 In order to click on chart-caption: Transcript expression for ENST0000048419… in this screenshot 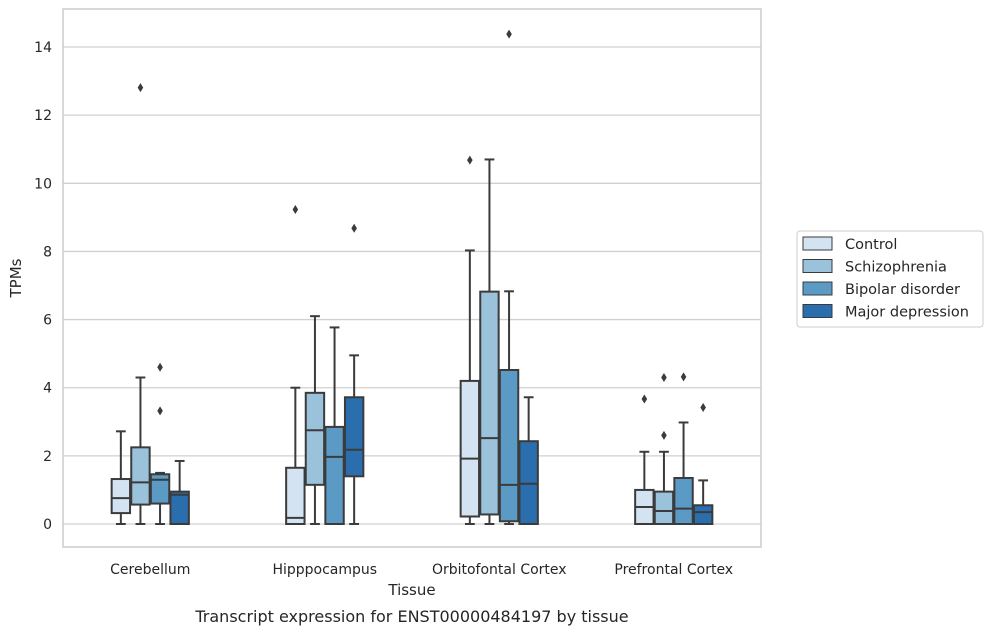, I will do `click(411, 616)`.